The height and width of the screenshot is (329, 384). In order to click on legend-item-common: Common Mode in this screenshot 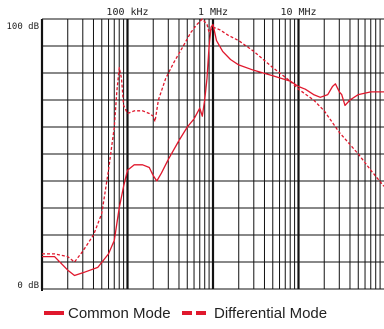, I will do `click(107, 313)`.